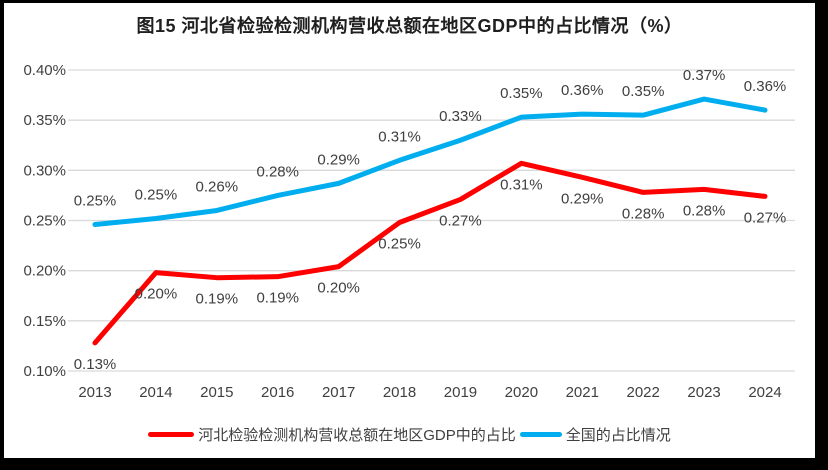  I want to click on x-axis-tick-label: 2014, so click(155, 392).